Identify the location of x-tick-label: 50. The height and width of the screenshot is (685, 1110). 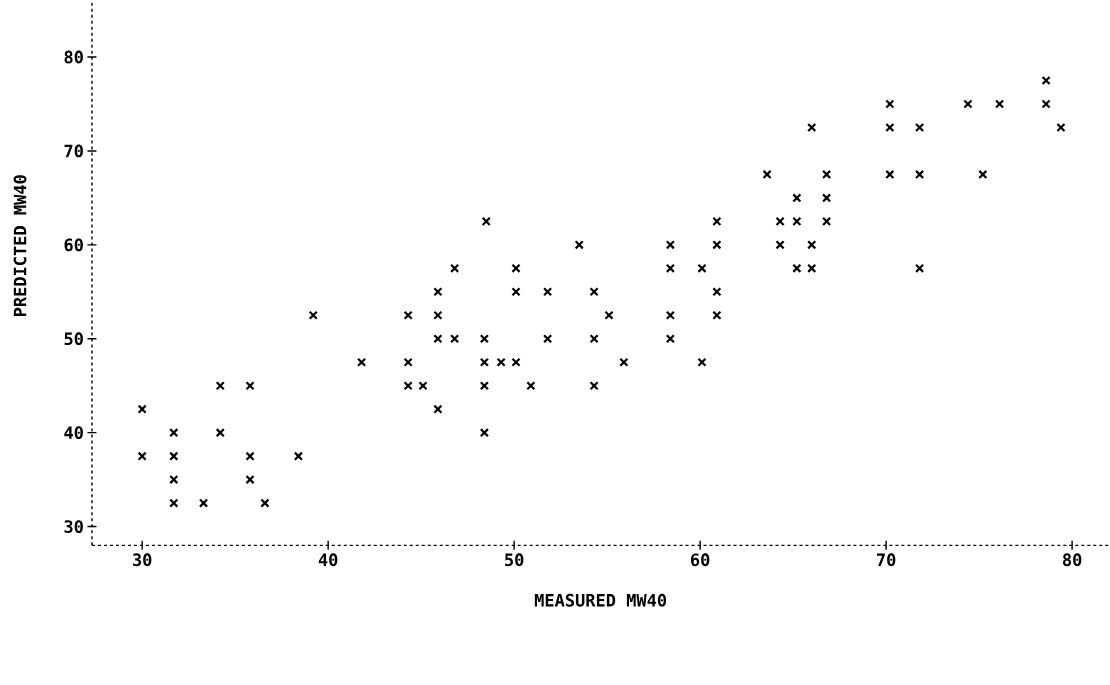
(514, 560).